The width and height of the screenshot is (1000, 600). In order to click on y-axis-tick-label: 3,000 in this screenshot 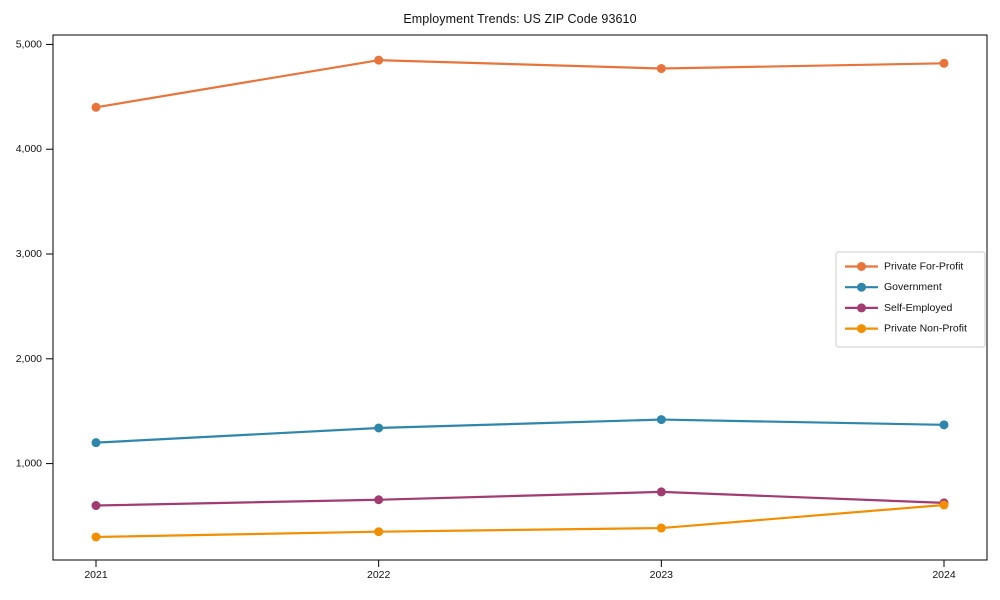, I will do `click(29, 254)`.